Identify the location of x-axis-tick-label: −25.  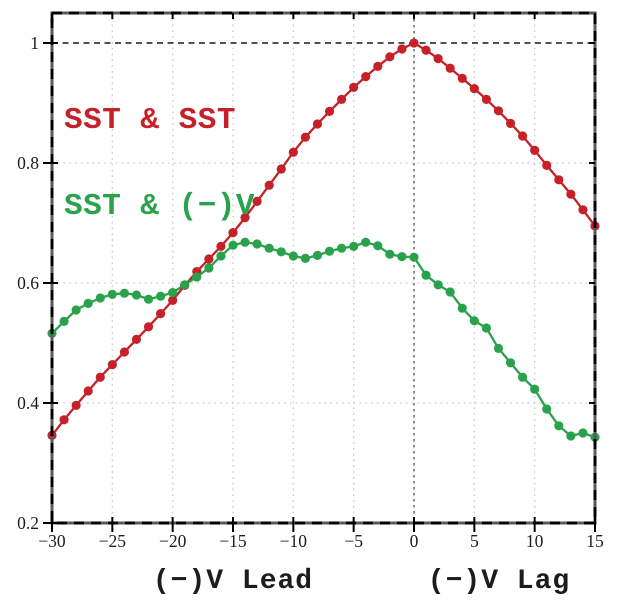
(113, 541).